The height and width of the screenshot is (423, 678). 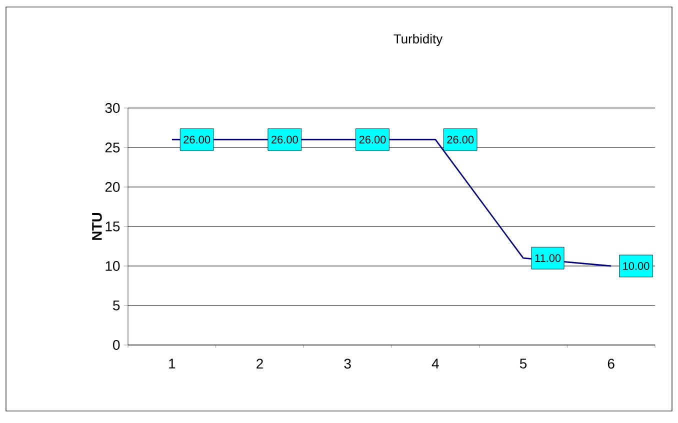 What do you see at coordinates (548, 258) in the screenshot?
I see `data-label: 11.00` at bounding box center [548, 258].